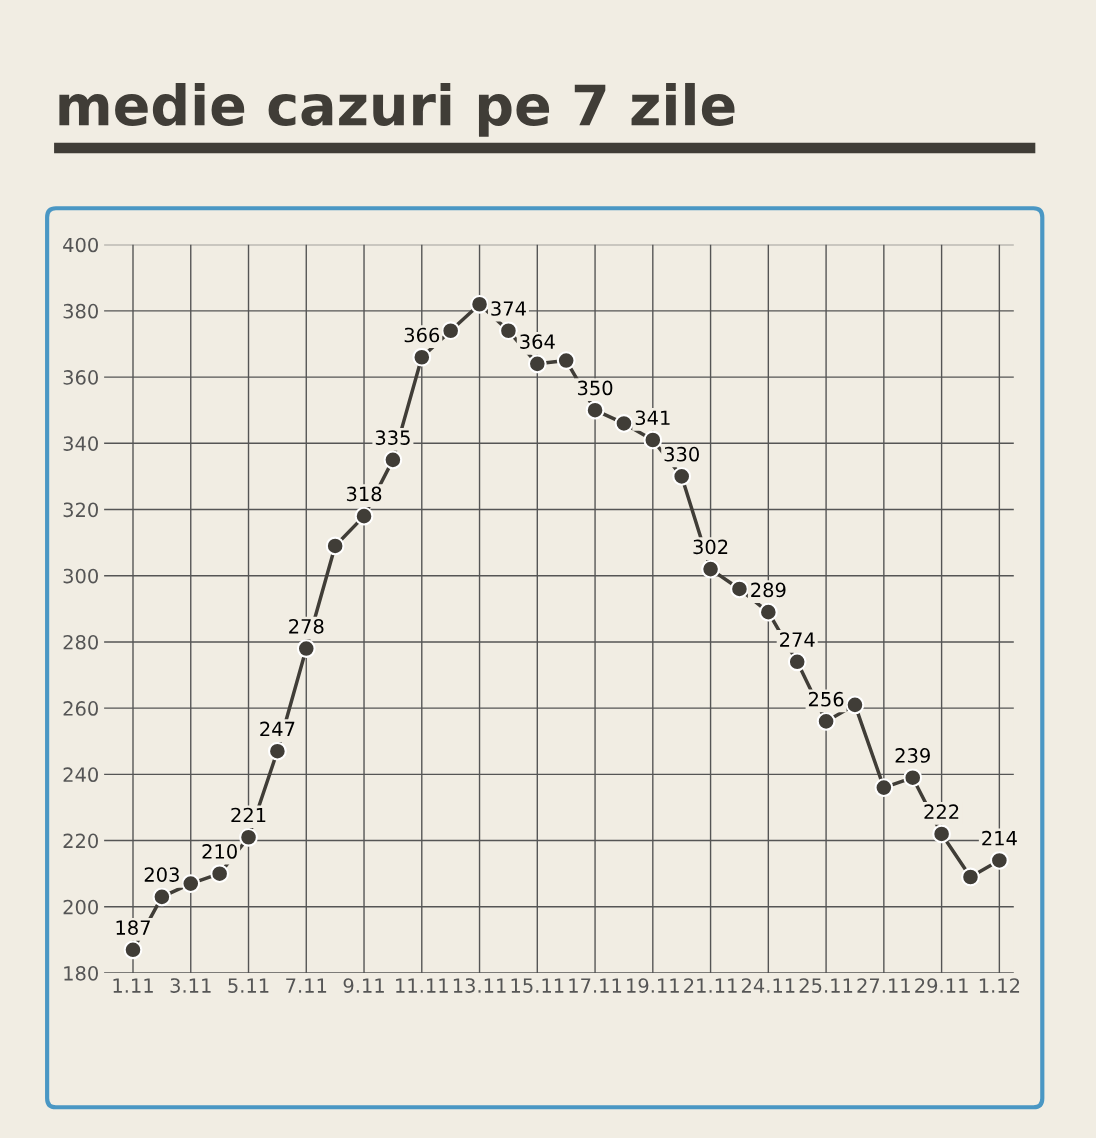 The height and width of the screenshot is (1138, 1096). Describe the element at coordinates (912, 755) in the screenshot. I see `data-label: 239` at that location.